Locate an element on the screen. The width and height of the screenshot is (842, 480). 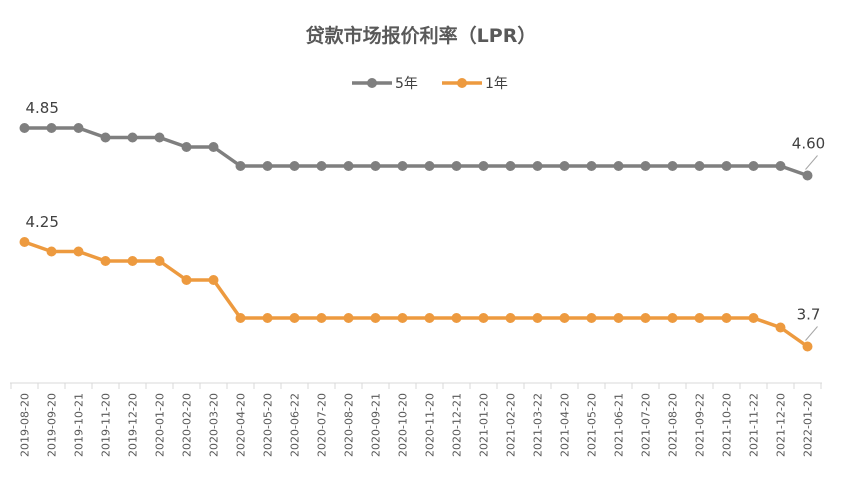
x-tick-label: 2019-12-20 is located at coordinates (133, 425).